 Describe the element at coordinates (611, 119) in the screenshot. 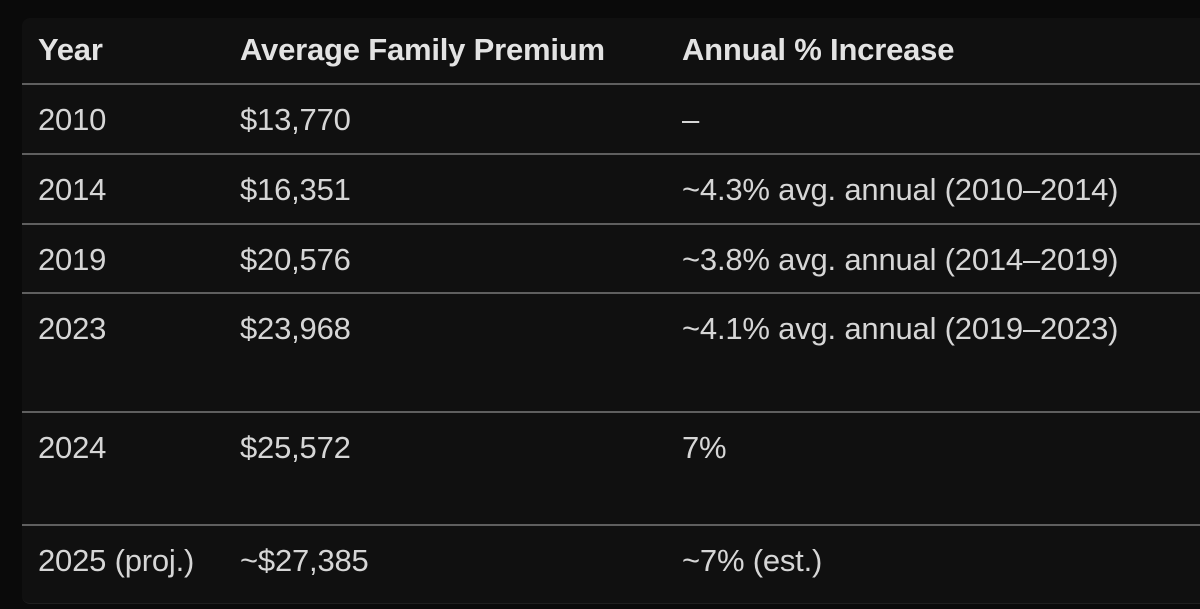

I see `table-row: 2010 $13,770 –` at that location.